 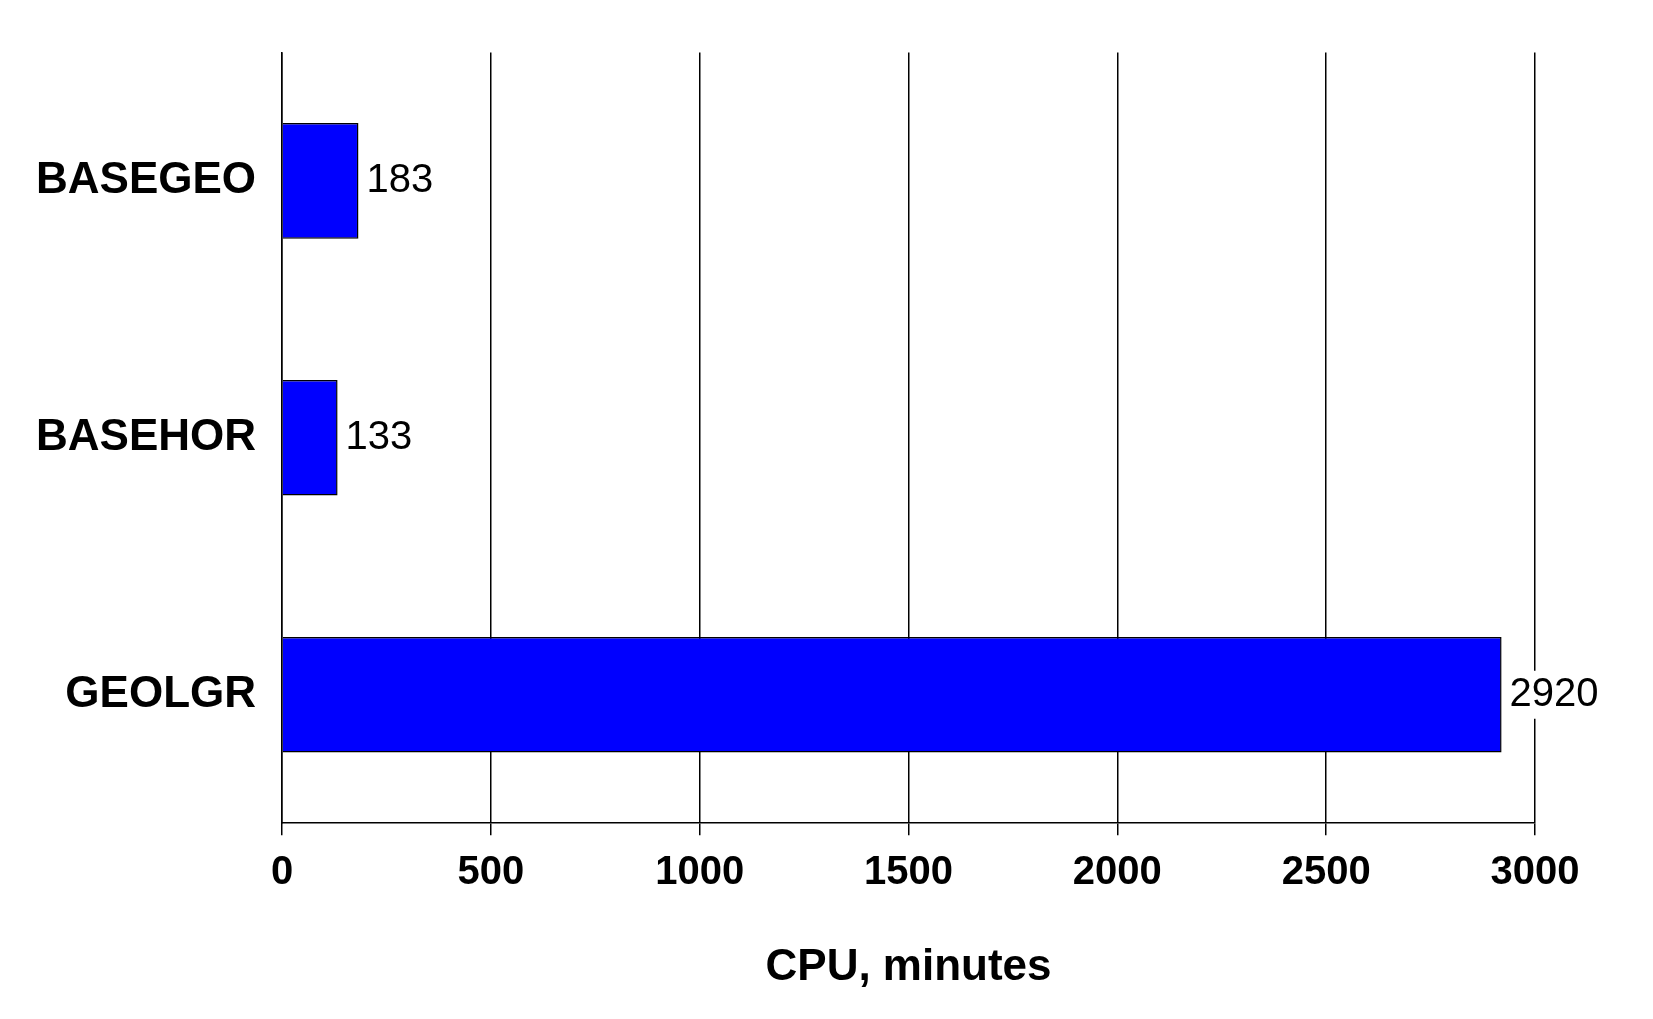 I want to click on x-tick-label: 0, so click(x=282, y=870).